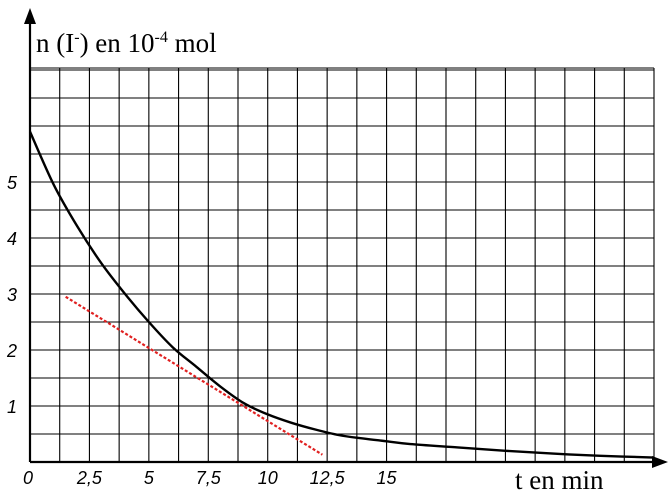 This screenshot has width=668, height=491. Describe the element at coordinates (387, 478) in the screenshot. I see `x-tick-label: 15` at that location.